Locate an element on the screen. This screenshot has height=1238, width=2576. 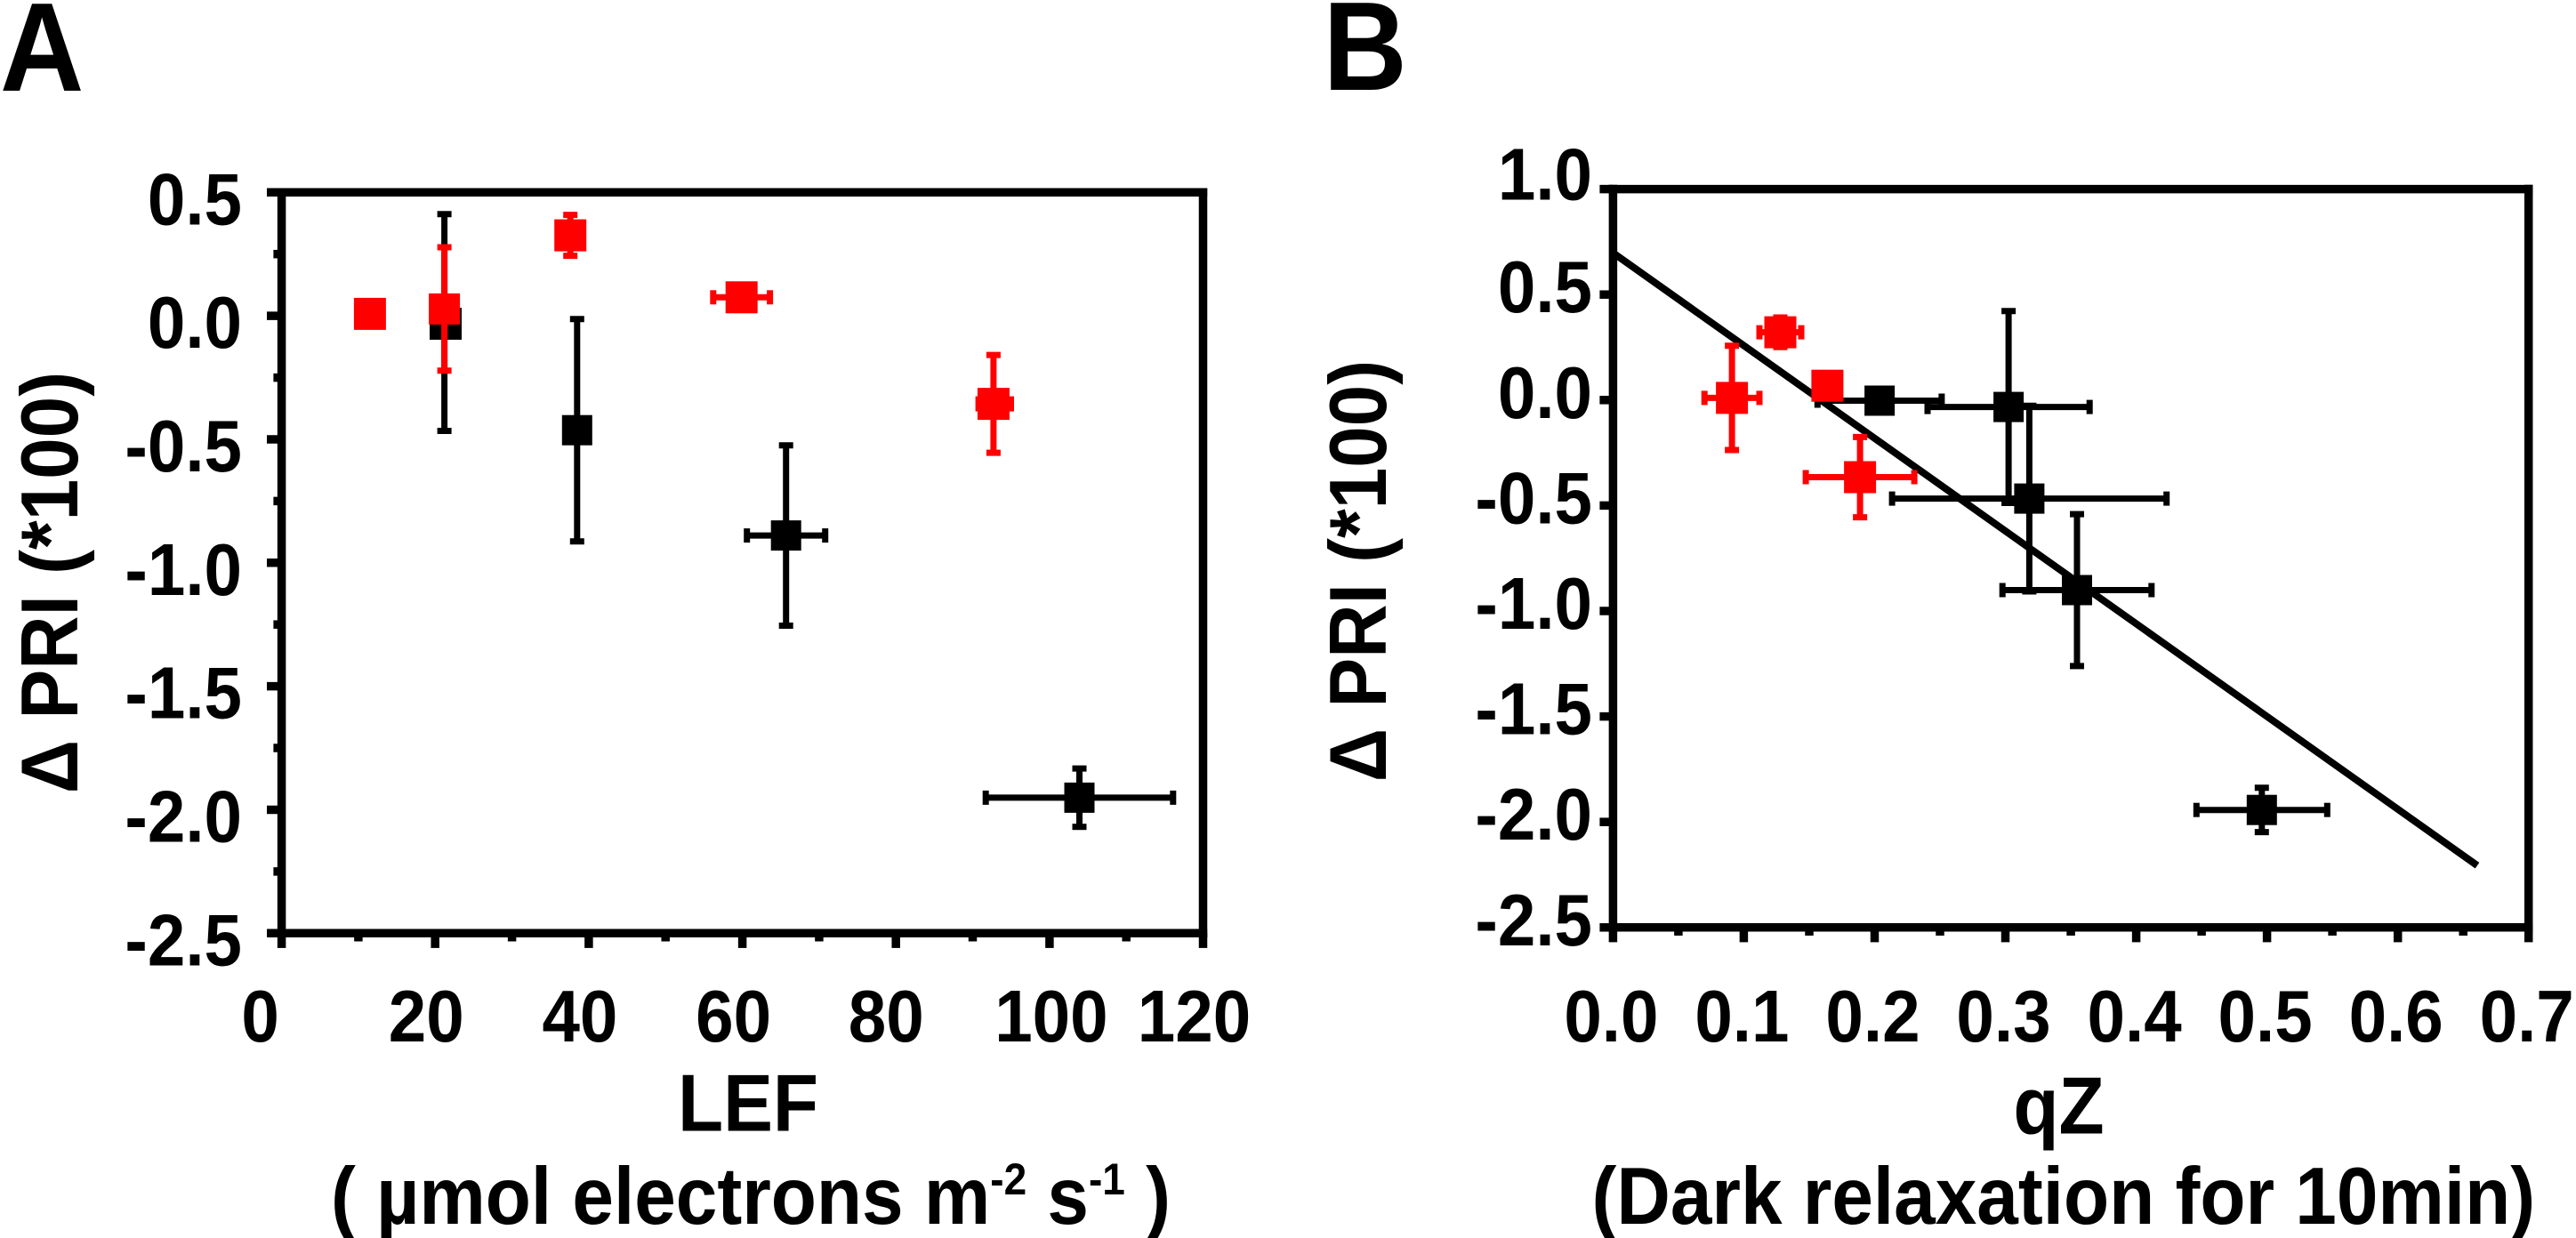
svg-text: 0.2 is located at coordinates (1872, 1016).